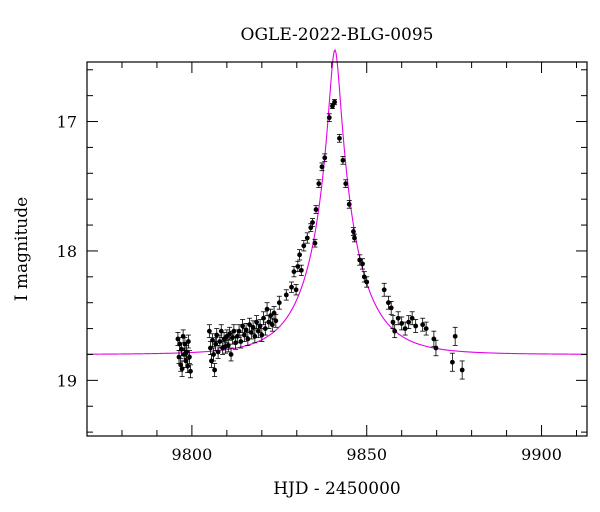  What do you see at coordinates (337, 35) in the screenshot?
I see `chart-title: OGLE-2022-BLG-0095` at bounding box center [337, 35].